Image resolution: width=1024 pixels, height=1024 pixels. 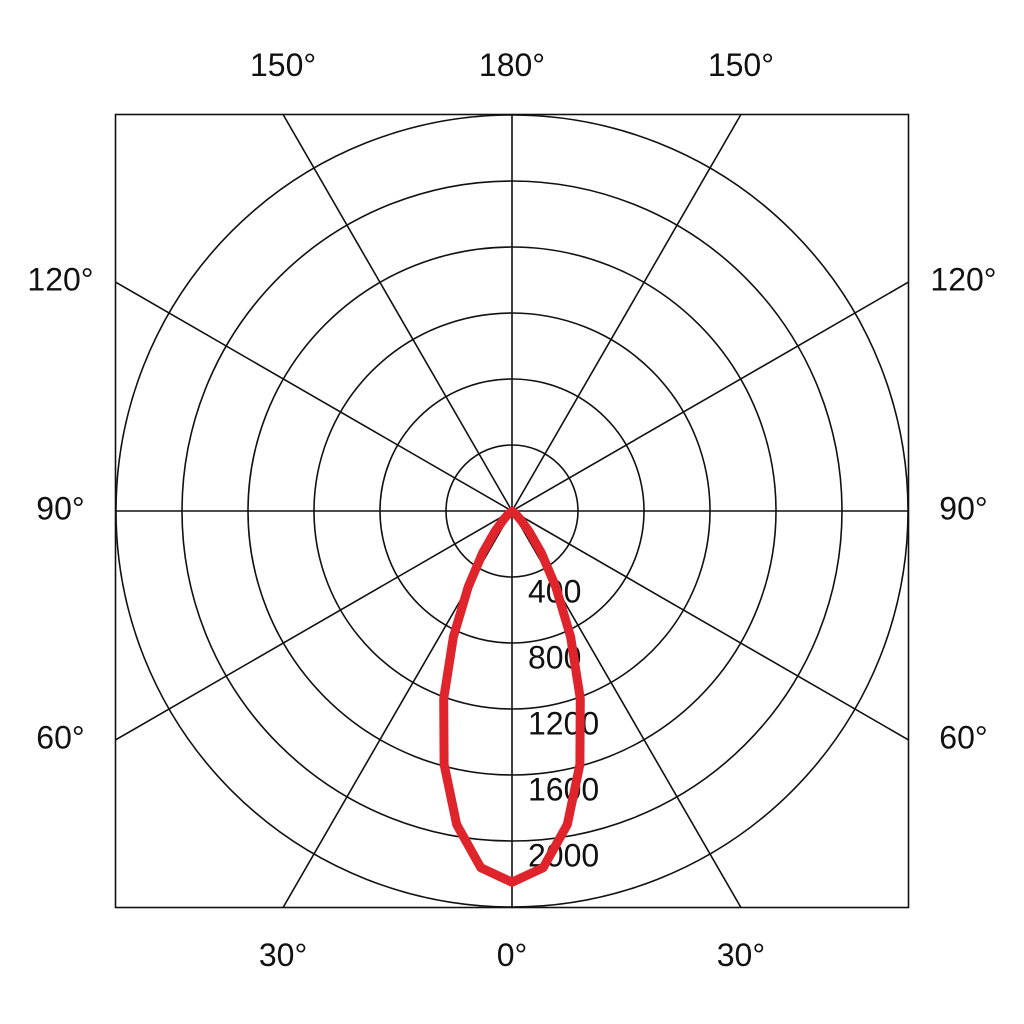 What do you see at coordinates (563, 789) in the screenshot?
I see `r-tick-label: 1600` at bounding box center [563, 789].